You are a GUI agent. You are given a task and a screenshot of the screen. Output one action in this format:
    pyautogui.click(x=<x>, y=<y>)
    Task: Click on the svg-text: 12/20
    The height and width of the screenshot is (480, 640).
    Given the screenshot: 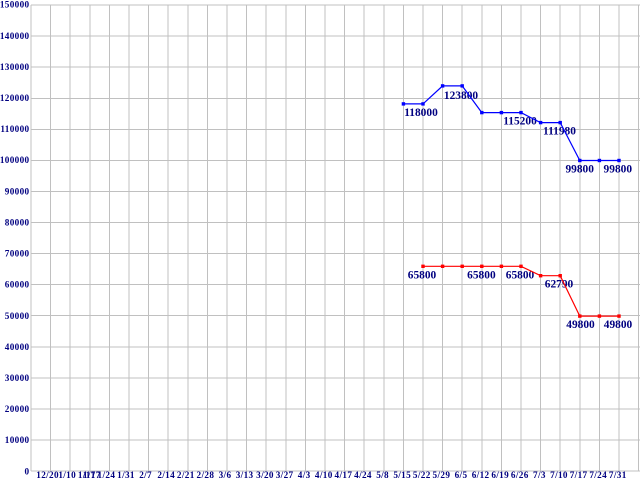 What is the action you would take?
    pyautogui.click(x=47, y=475)
    